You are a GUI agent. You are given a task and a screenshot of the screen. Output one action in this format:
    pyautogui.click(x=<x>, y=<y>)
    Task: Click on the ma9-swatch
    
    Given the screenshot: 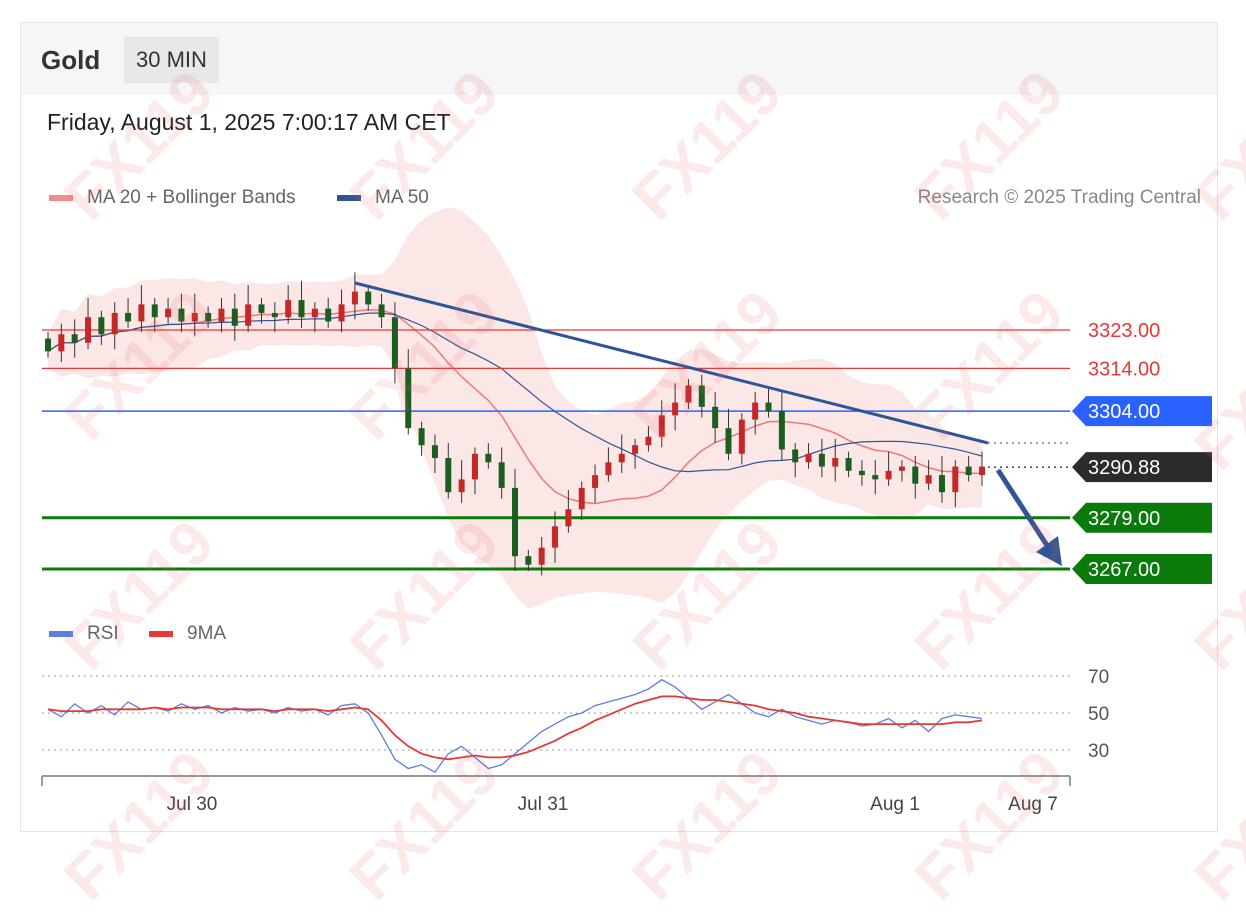 What is the action you would take?
    pyautogui.click(x=161, y=634)
    